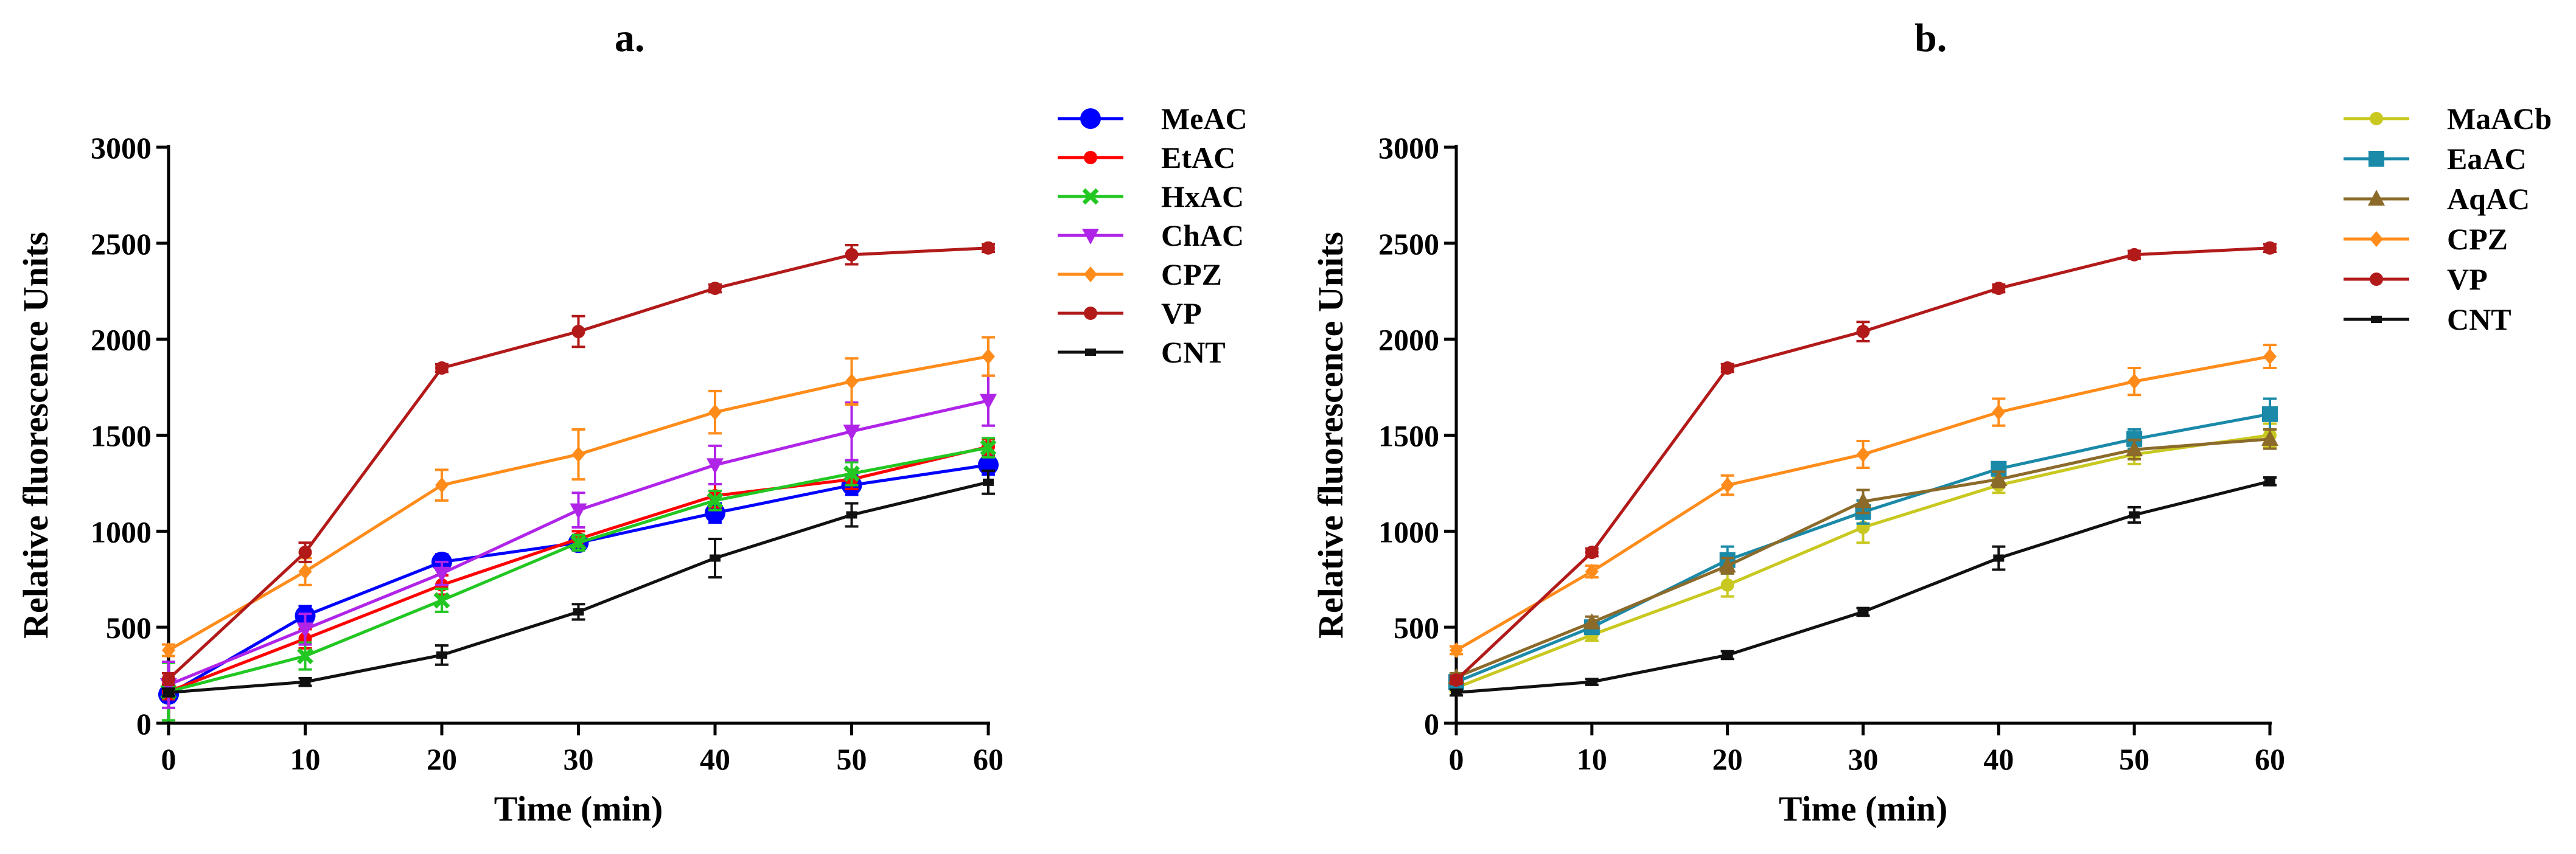 The width and height of the screenshot is (2576, 854). I want to click on chart-b-series-cpz, so click(1863, 501).